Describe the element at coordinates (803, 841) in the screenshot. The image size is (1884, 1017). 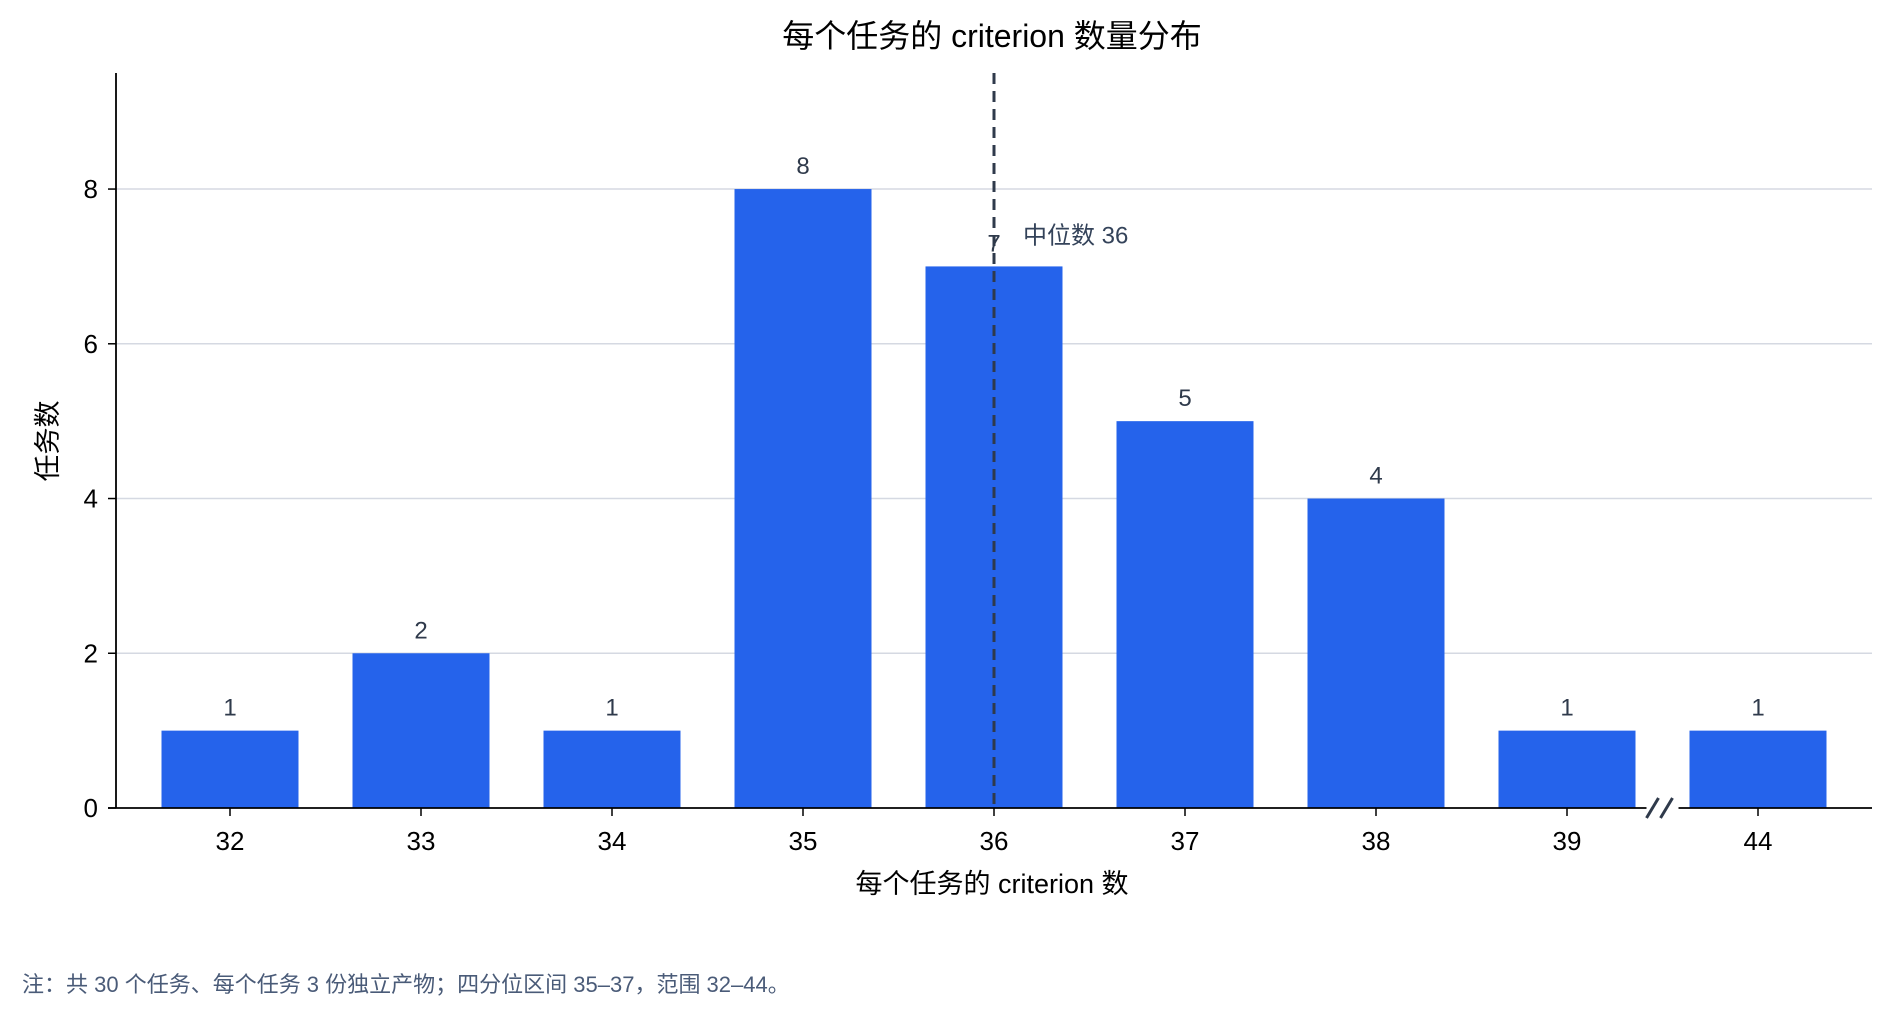
I see `x-tick-label-35: 35` at that location.